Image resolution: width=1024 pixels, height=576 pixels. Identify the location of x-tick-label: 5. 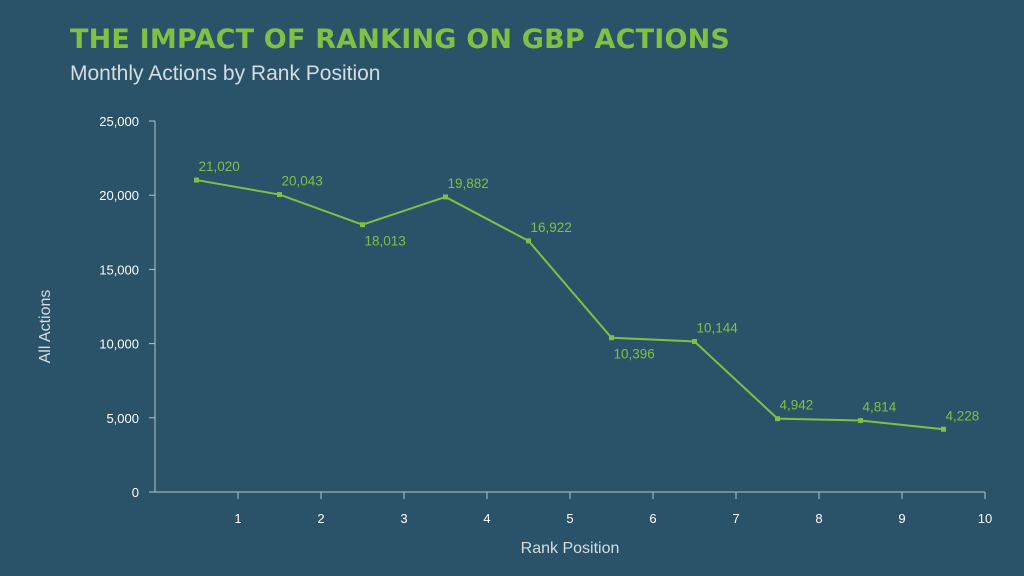
(569, 518).